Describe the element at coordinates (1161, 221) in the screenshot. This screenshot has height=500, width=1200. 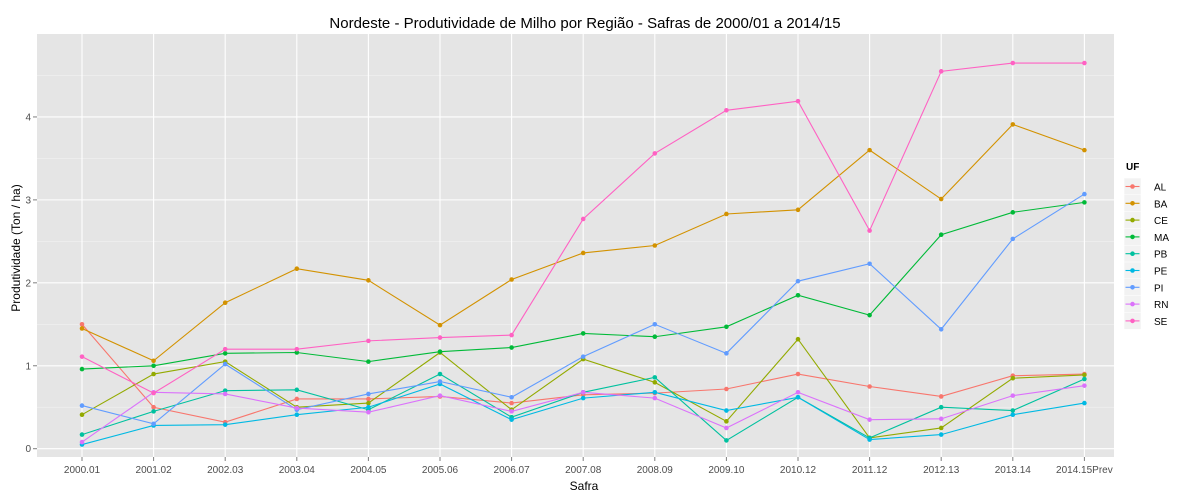
I see `legend-label: CE` at that location.